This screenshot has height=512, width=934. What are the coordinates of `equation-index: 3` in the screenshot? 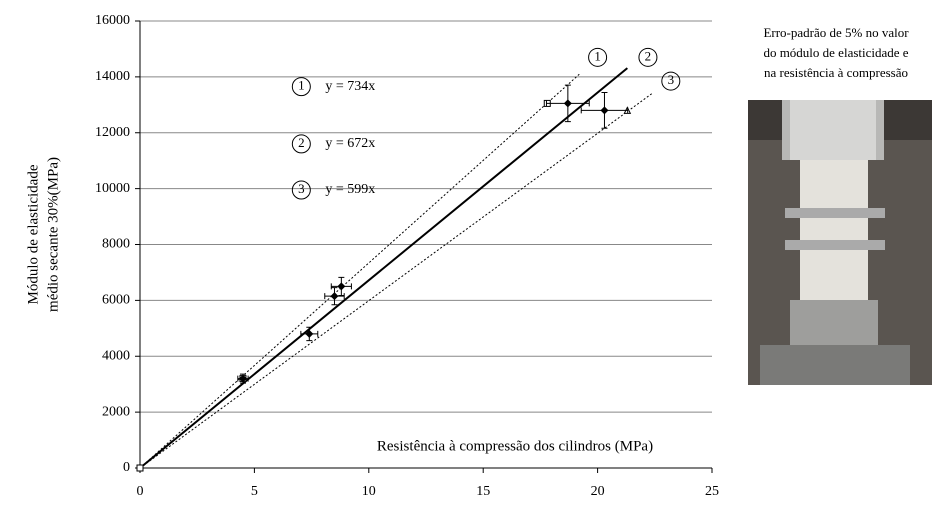 It's located at (301, 188).